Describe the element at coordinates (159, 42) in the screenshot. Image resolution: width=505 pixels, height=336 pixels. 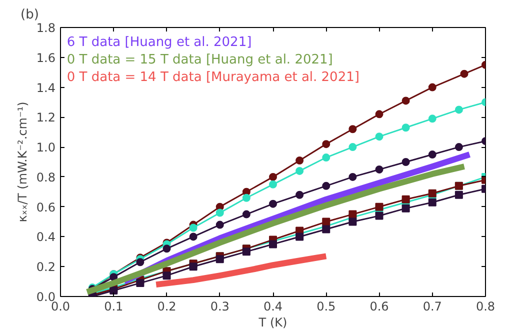
I see `text: 6 T data [Huang et al. 2021]` at that location.